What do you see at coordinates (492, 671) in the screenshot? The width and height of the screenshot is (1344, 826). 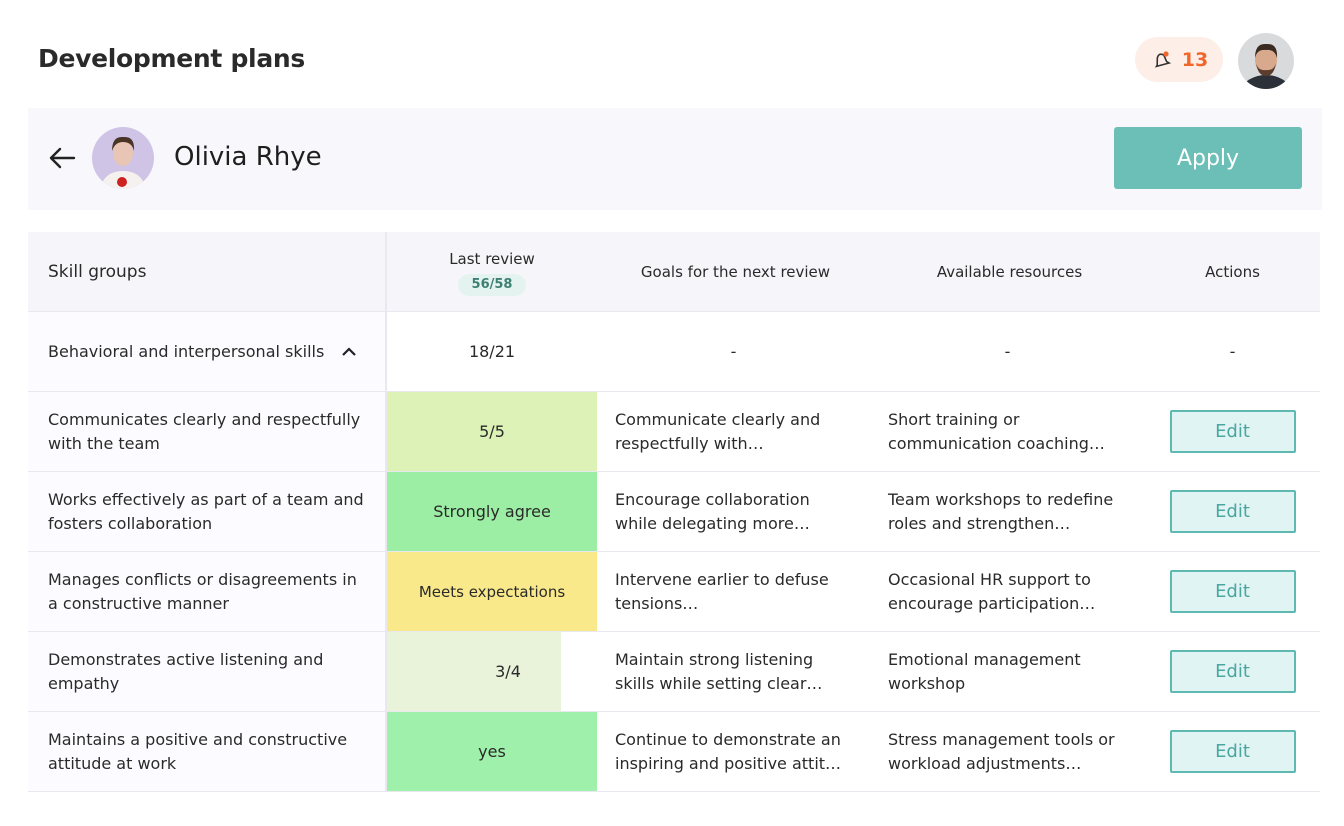 I see `review-cell: 3/4` at bounding box center [492, 671].